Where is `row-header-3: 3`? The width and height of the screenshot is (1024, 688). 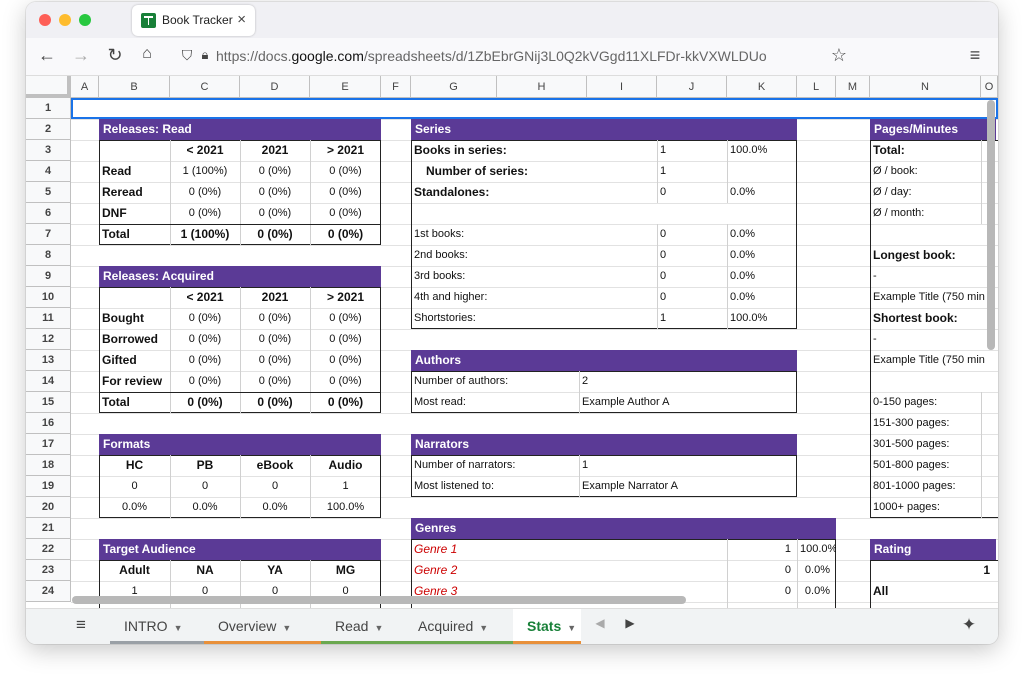 row-header-3: 3 is located at coordinates (48, 150).